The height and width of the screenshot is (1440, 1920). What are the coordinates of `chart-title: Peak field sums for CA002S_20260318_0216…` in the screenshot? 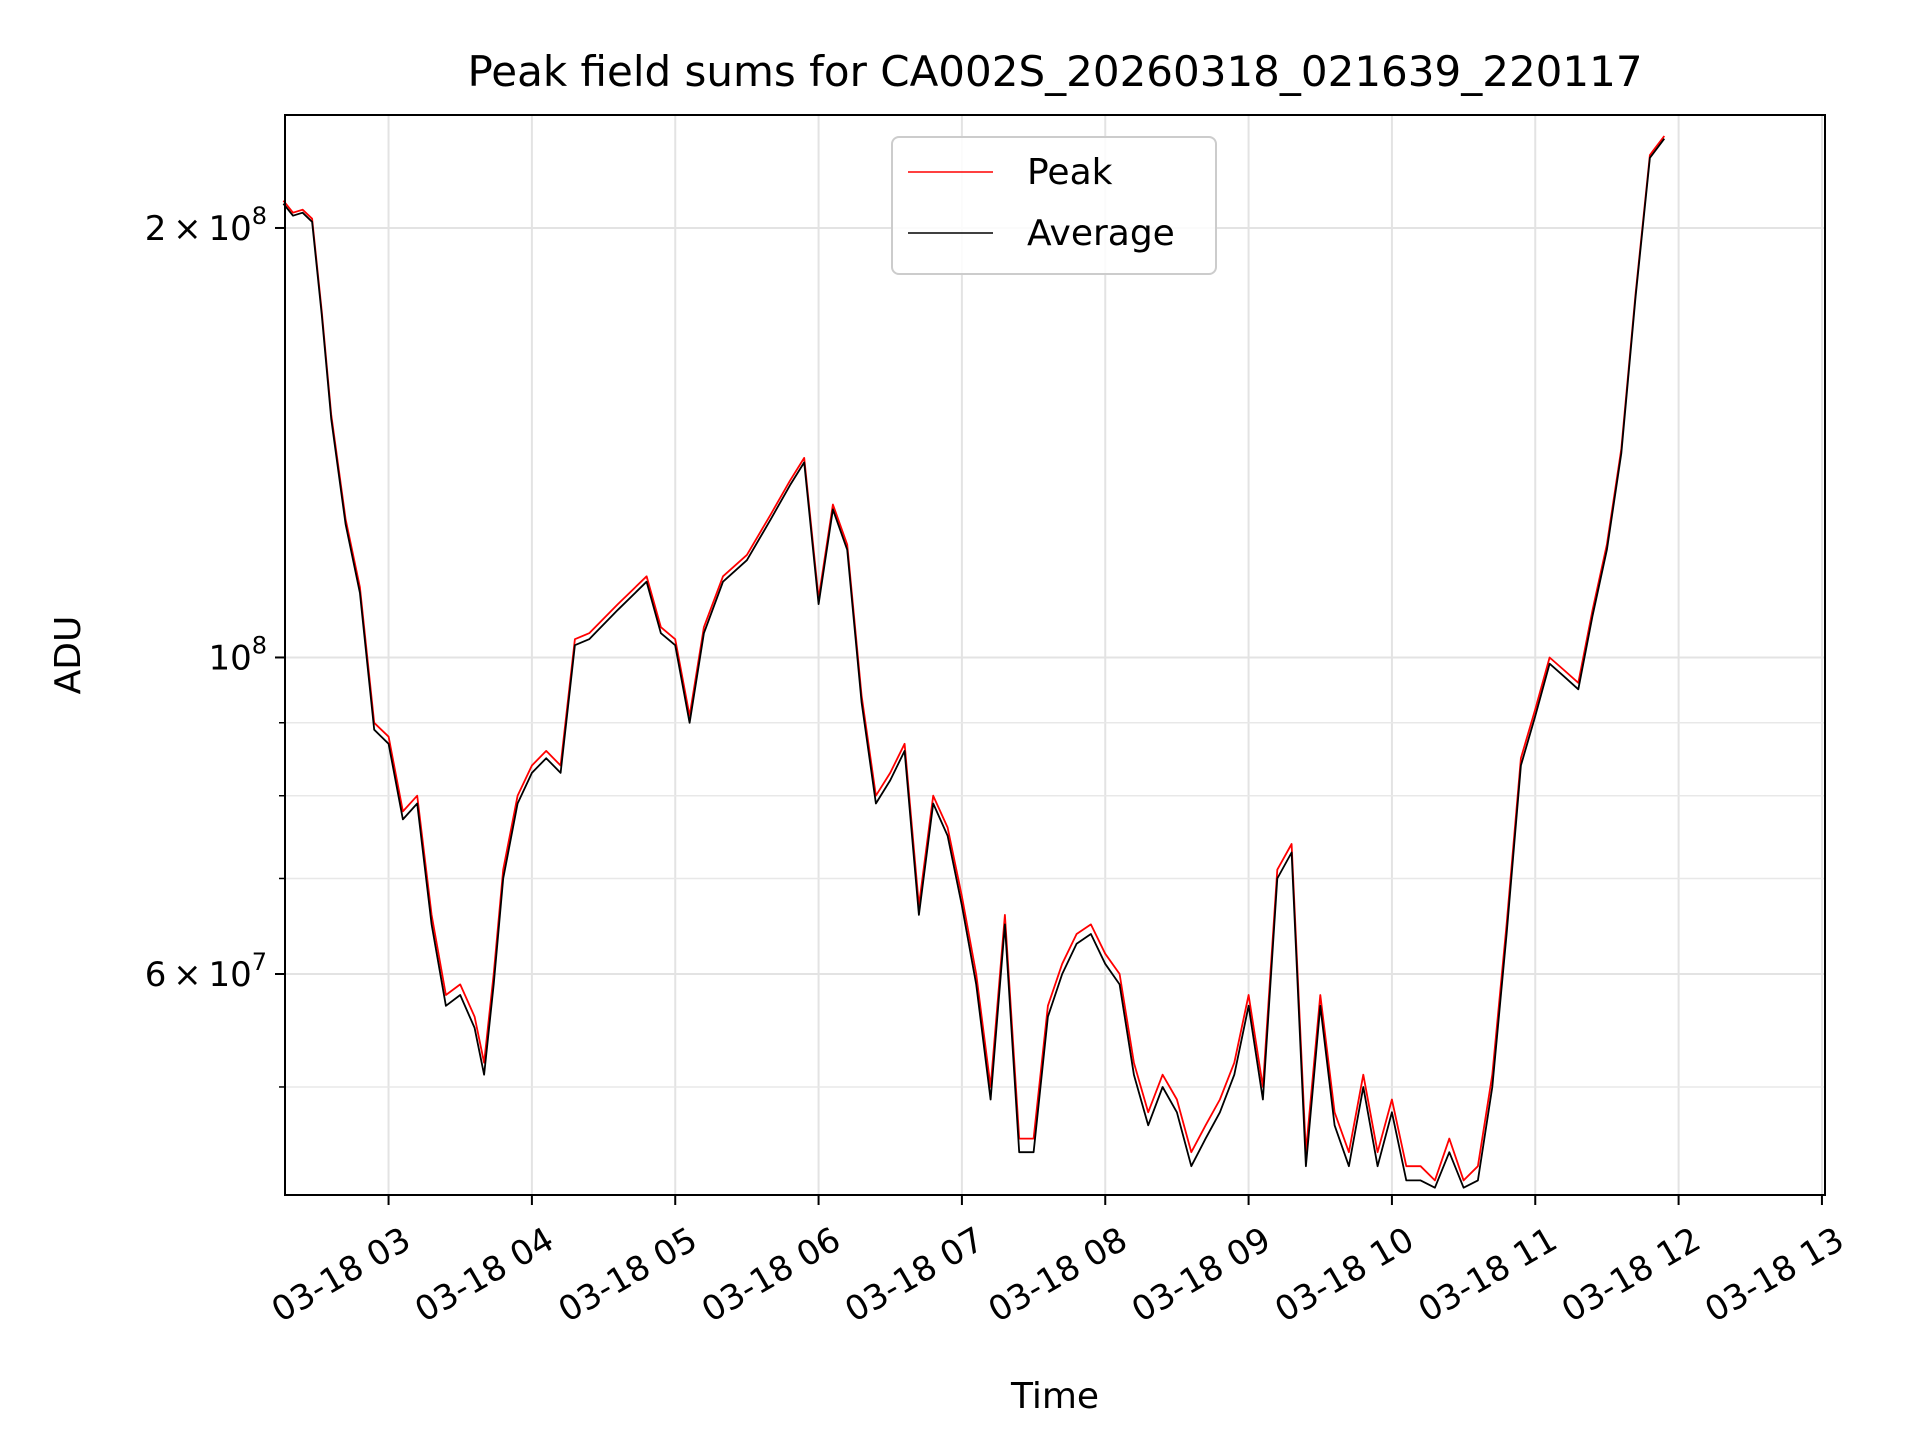 It's located at (1054, 71).